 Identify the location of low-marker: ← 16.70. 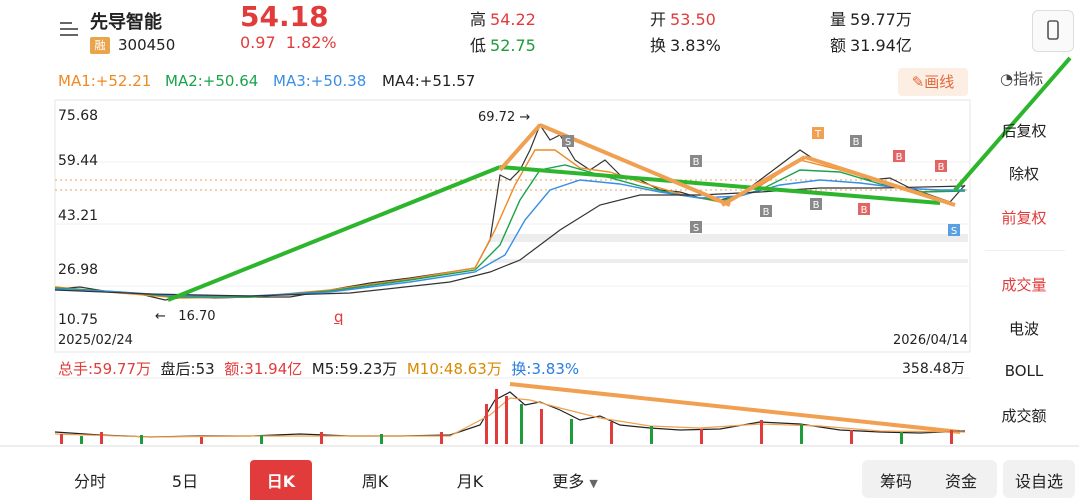
(185, 316).